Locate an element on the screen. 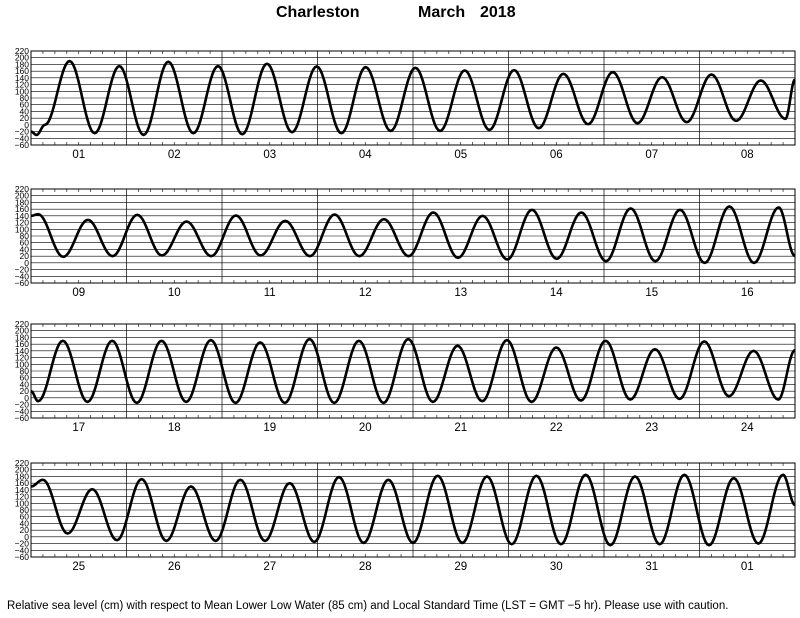  day-label: 25 is located at coordinates (78, 567).